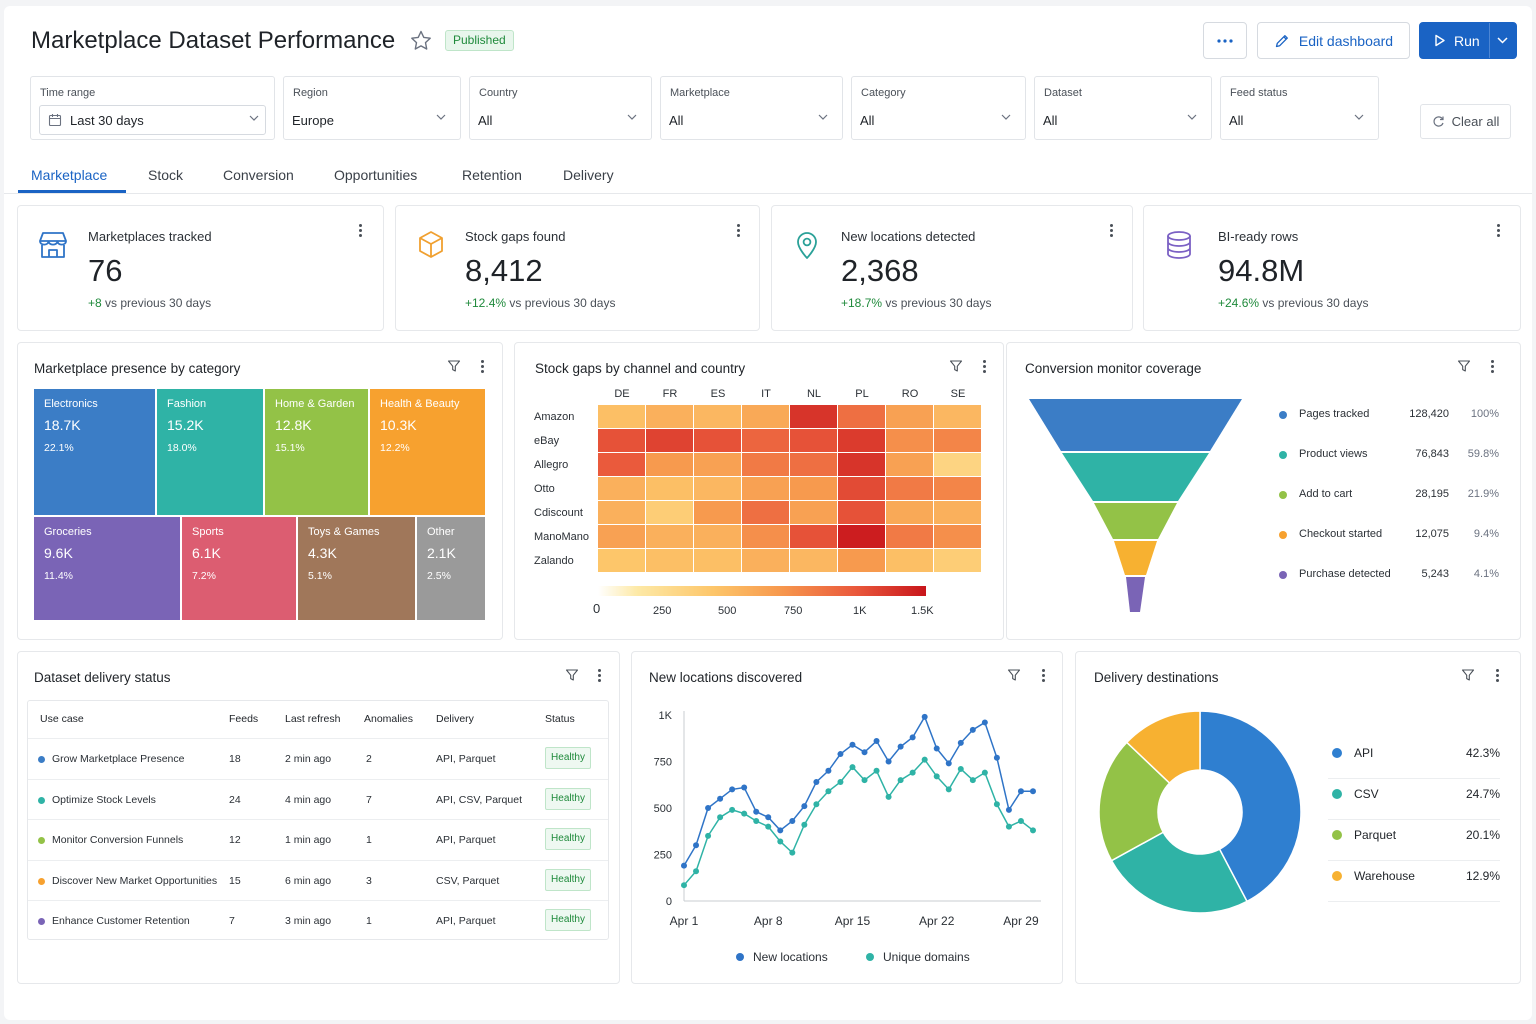 The height and width of the screenshot is (1024, 1536). Describe the element at coordinates (210, 452) in the screenshot. I see `treemap-cell: Fashion 15.2K 18.0%` at that location.